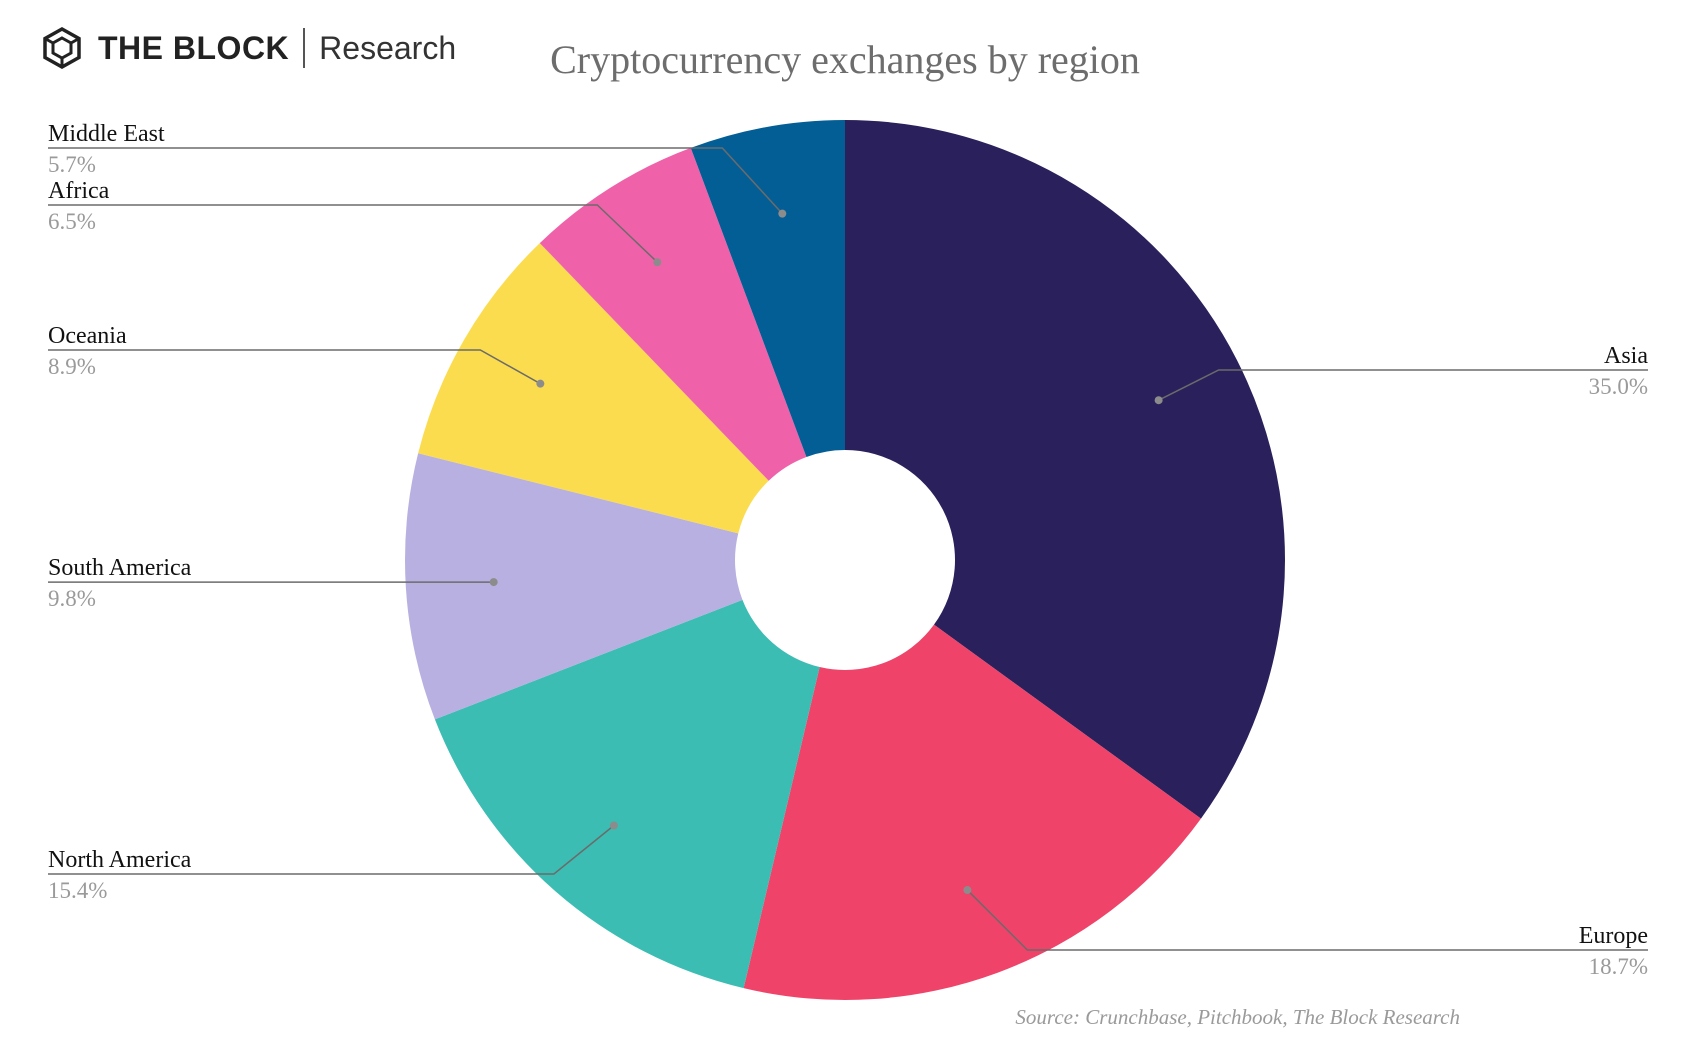  What do you see at coordinates (673, 314) in the screenshot?
I see `pie-slice-africa` at bounding box center [673, 314].